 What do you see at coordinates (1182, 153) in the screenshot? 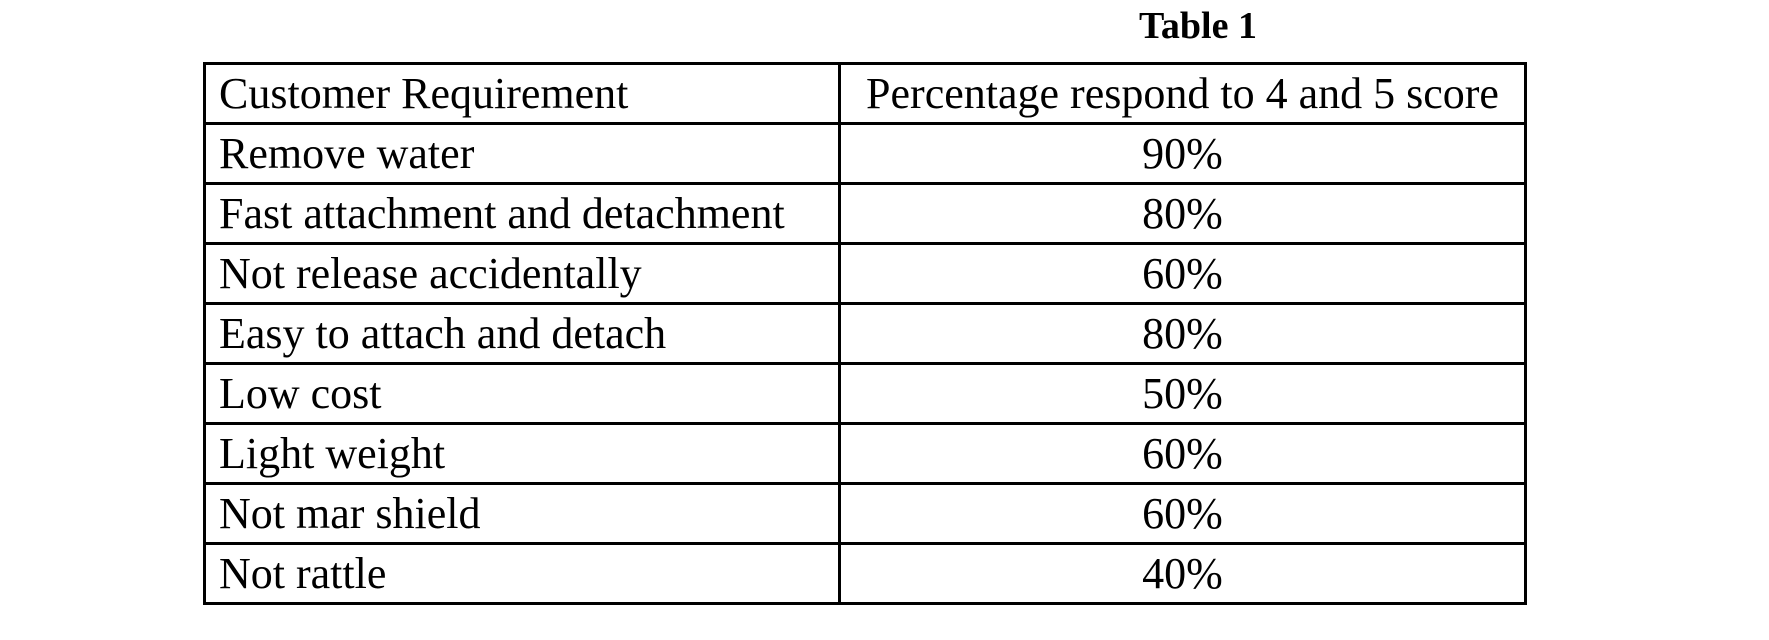
I see `cell-percentage: 90%` at bounding box center [1182, 153].